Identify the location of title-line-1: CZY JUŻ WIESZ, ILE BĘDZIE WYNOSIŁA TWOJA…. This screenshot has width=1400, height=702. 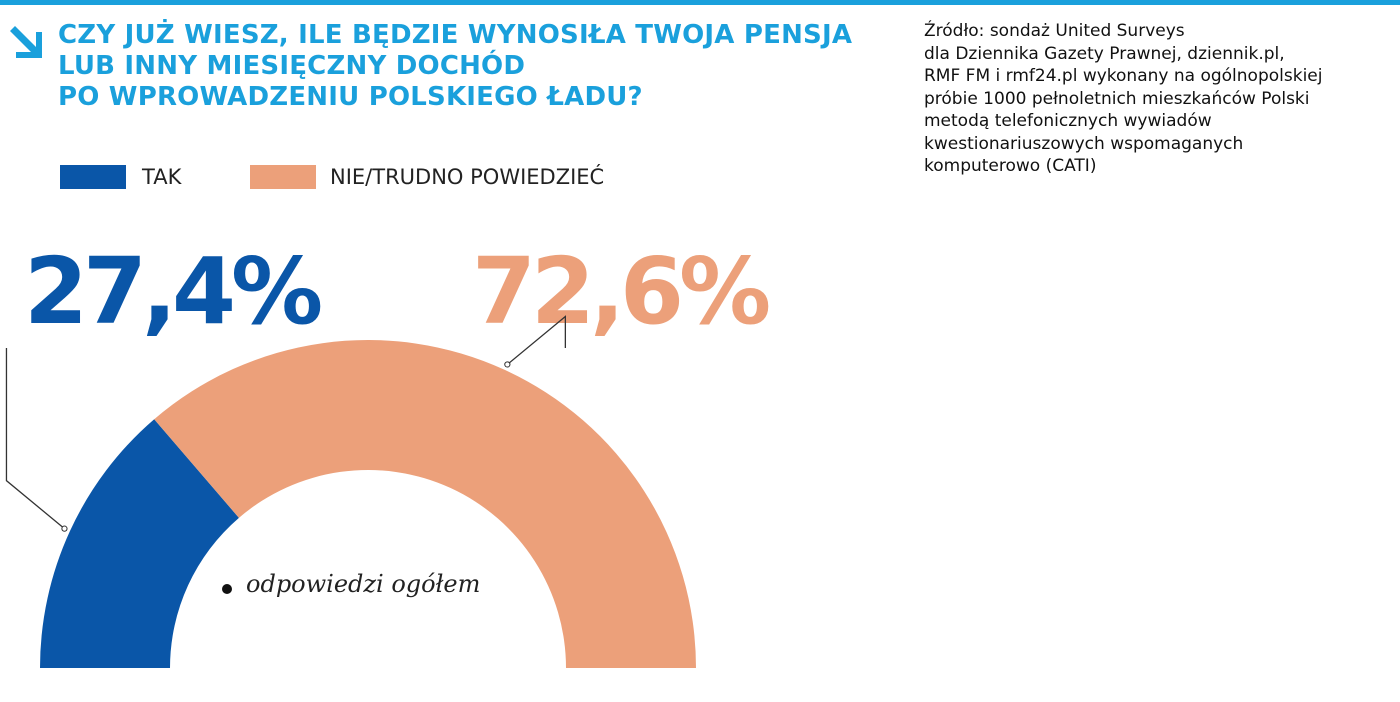
(455, 35).